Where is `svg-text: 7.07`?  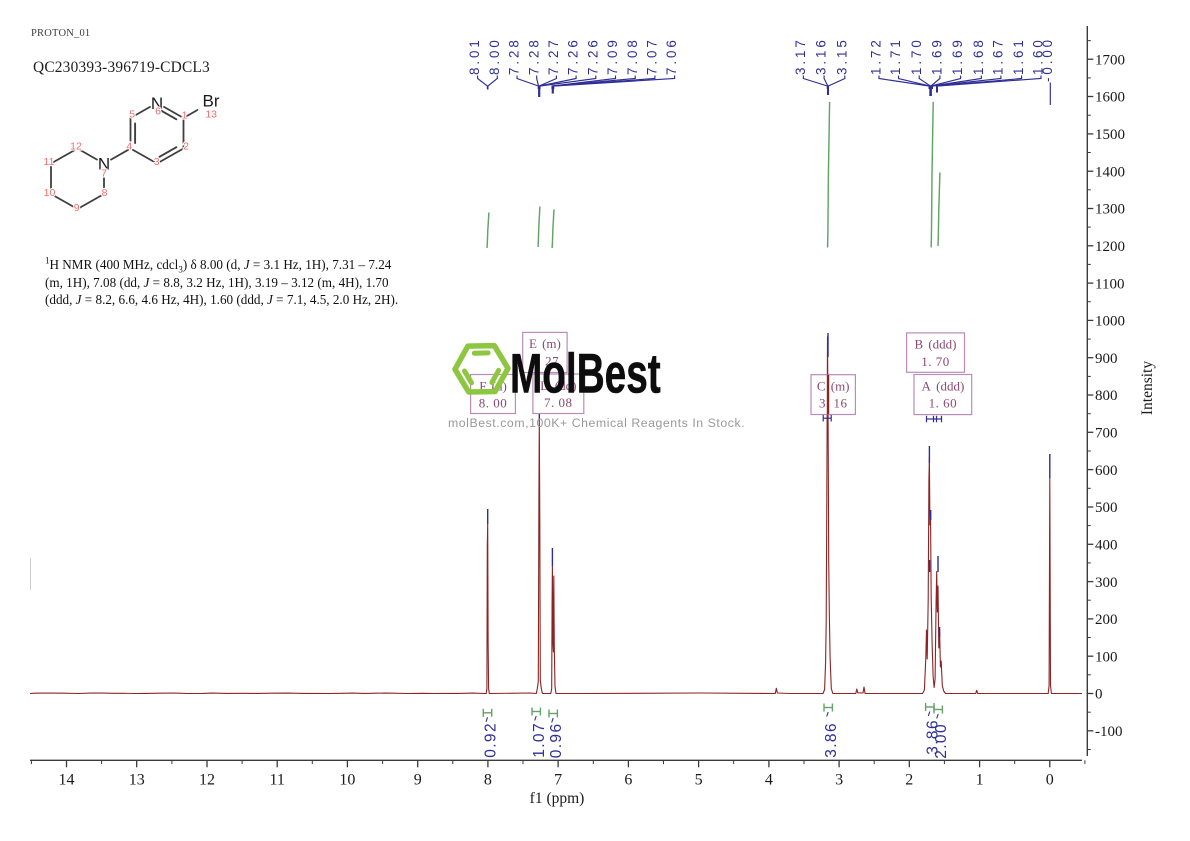
svg-text: 7.07 is located at coordinates (652, 56).